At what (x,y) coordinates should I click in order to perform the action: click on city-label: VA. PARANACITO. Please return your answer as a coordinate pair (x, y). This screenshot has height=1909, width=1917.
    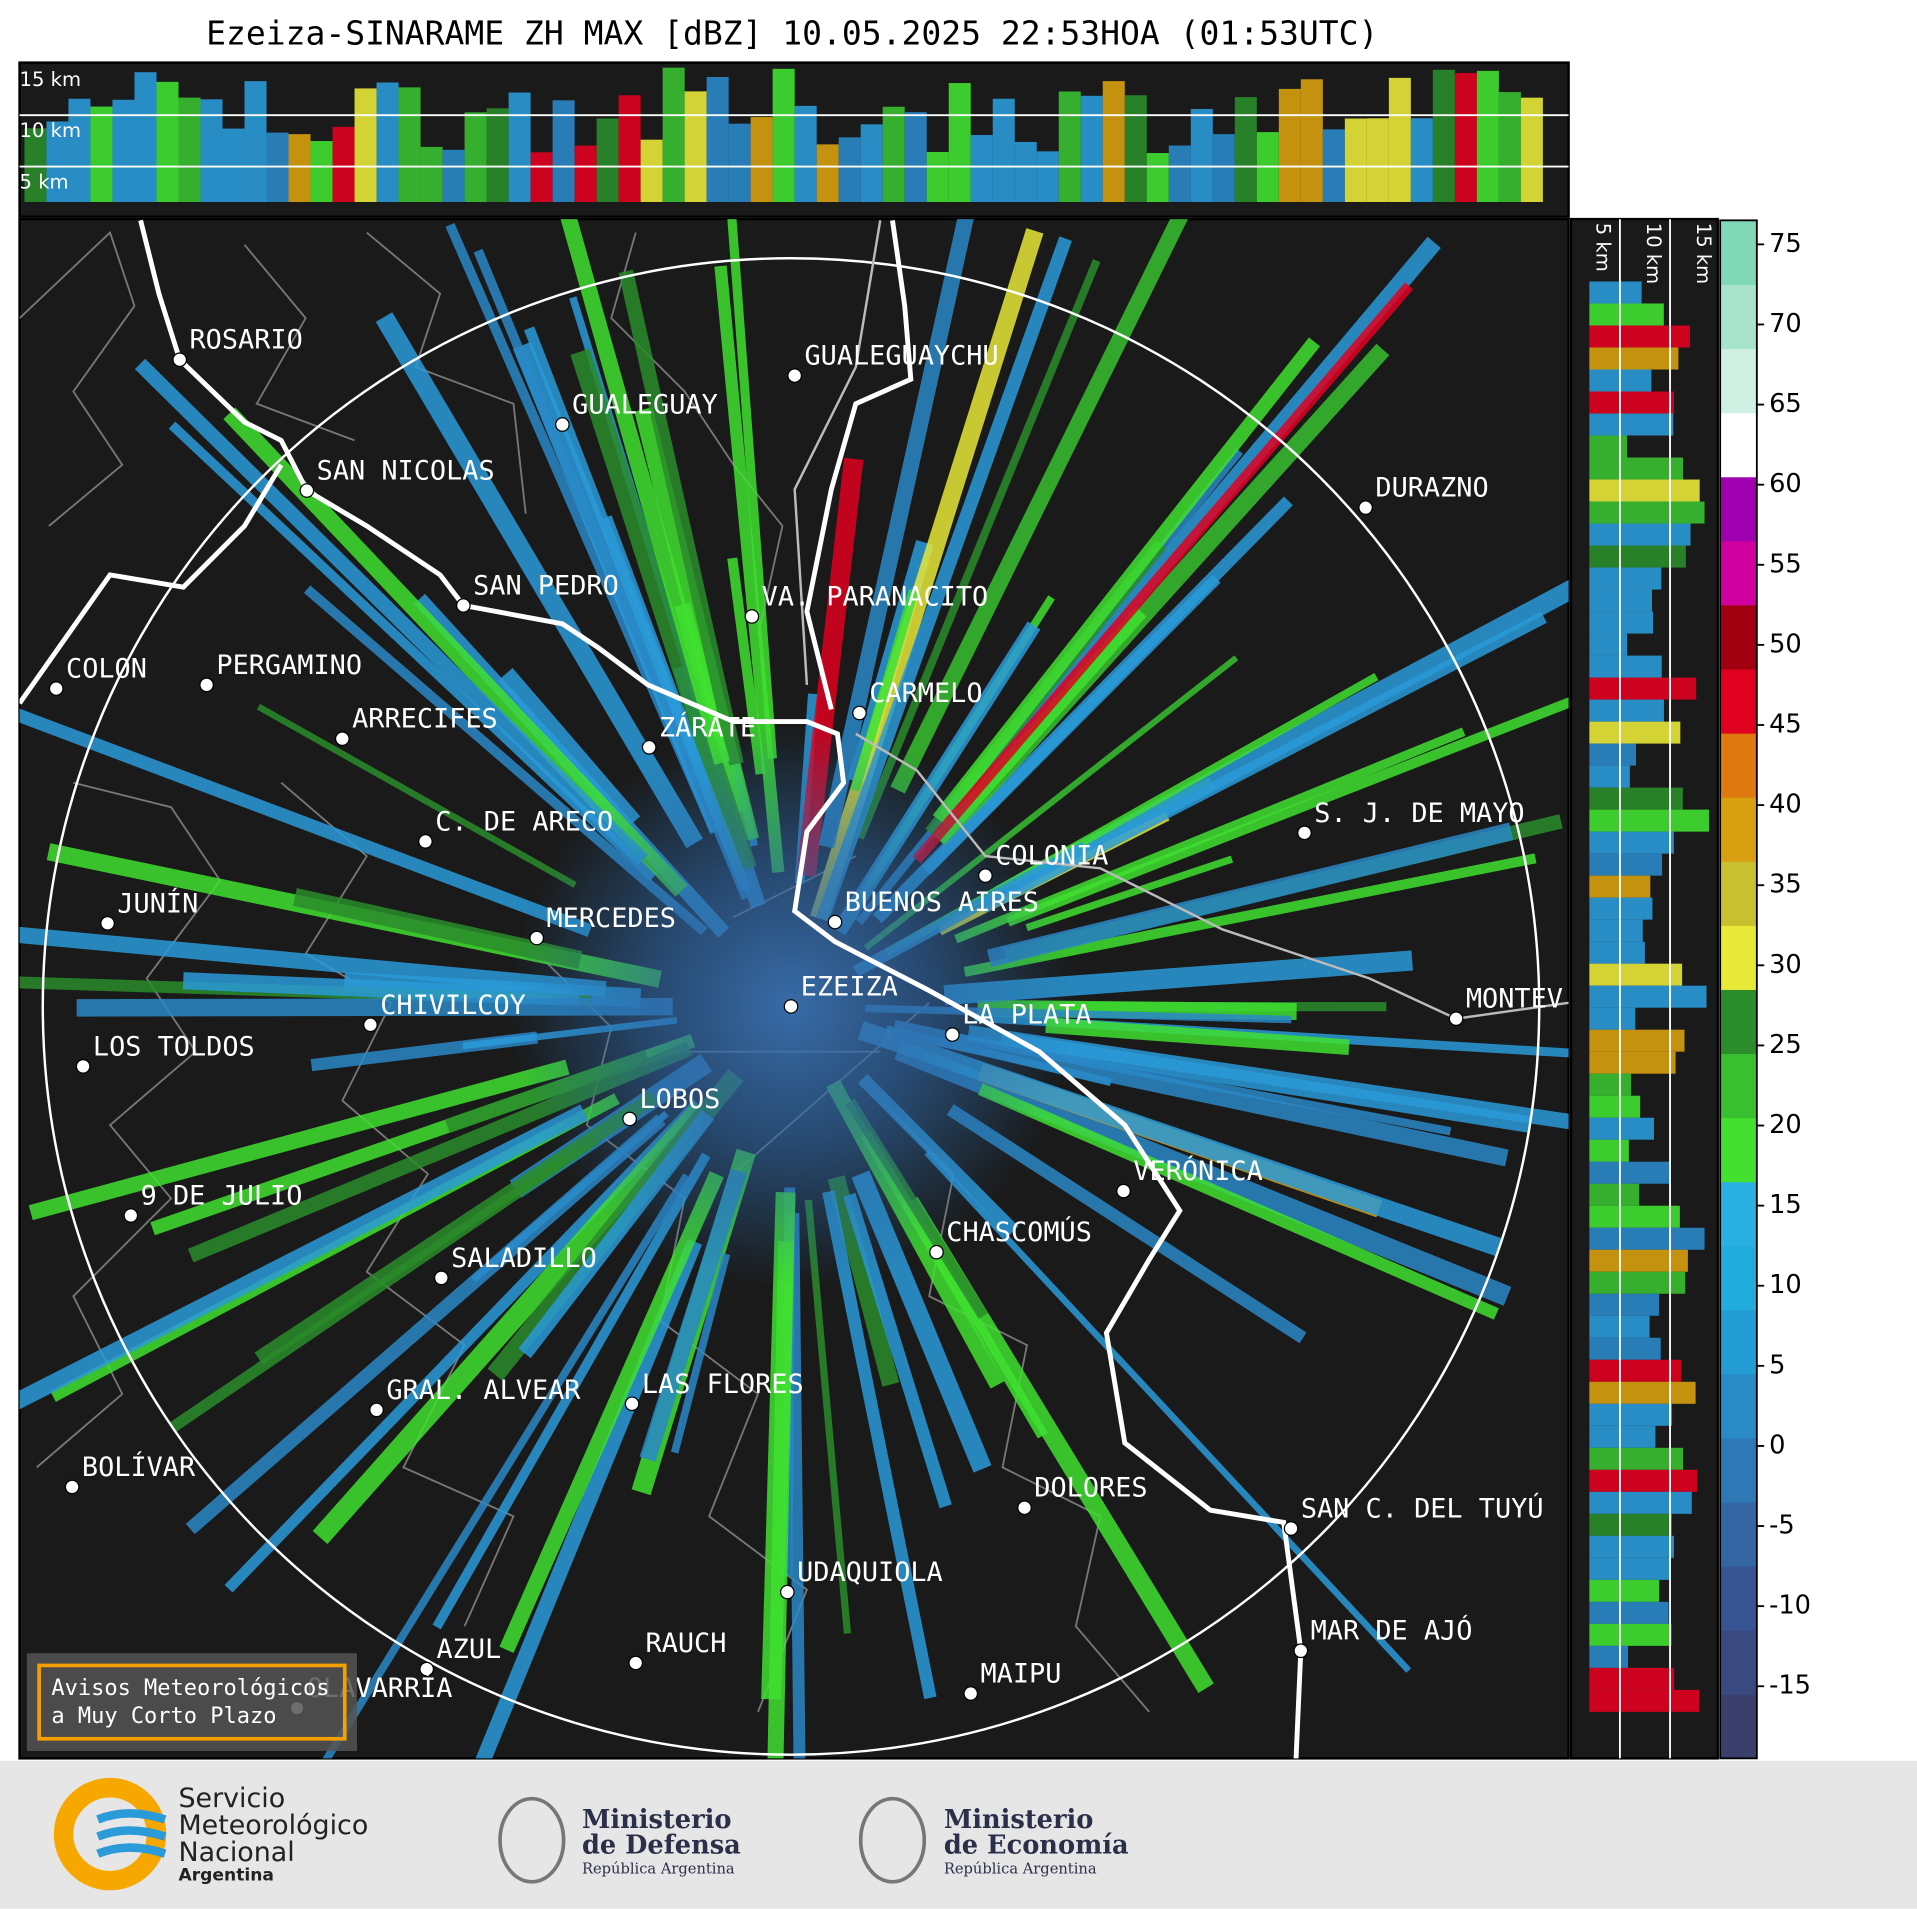
    Looking at the image, I should click on (875, 596).